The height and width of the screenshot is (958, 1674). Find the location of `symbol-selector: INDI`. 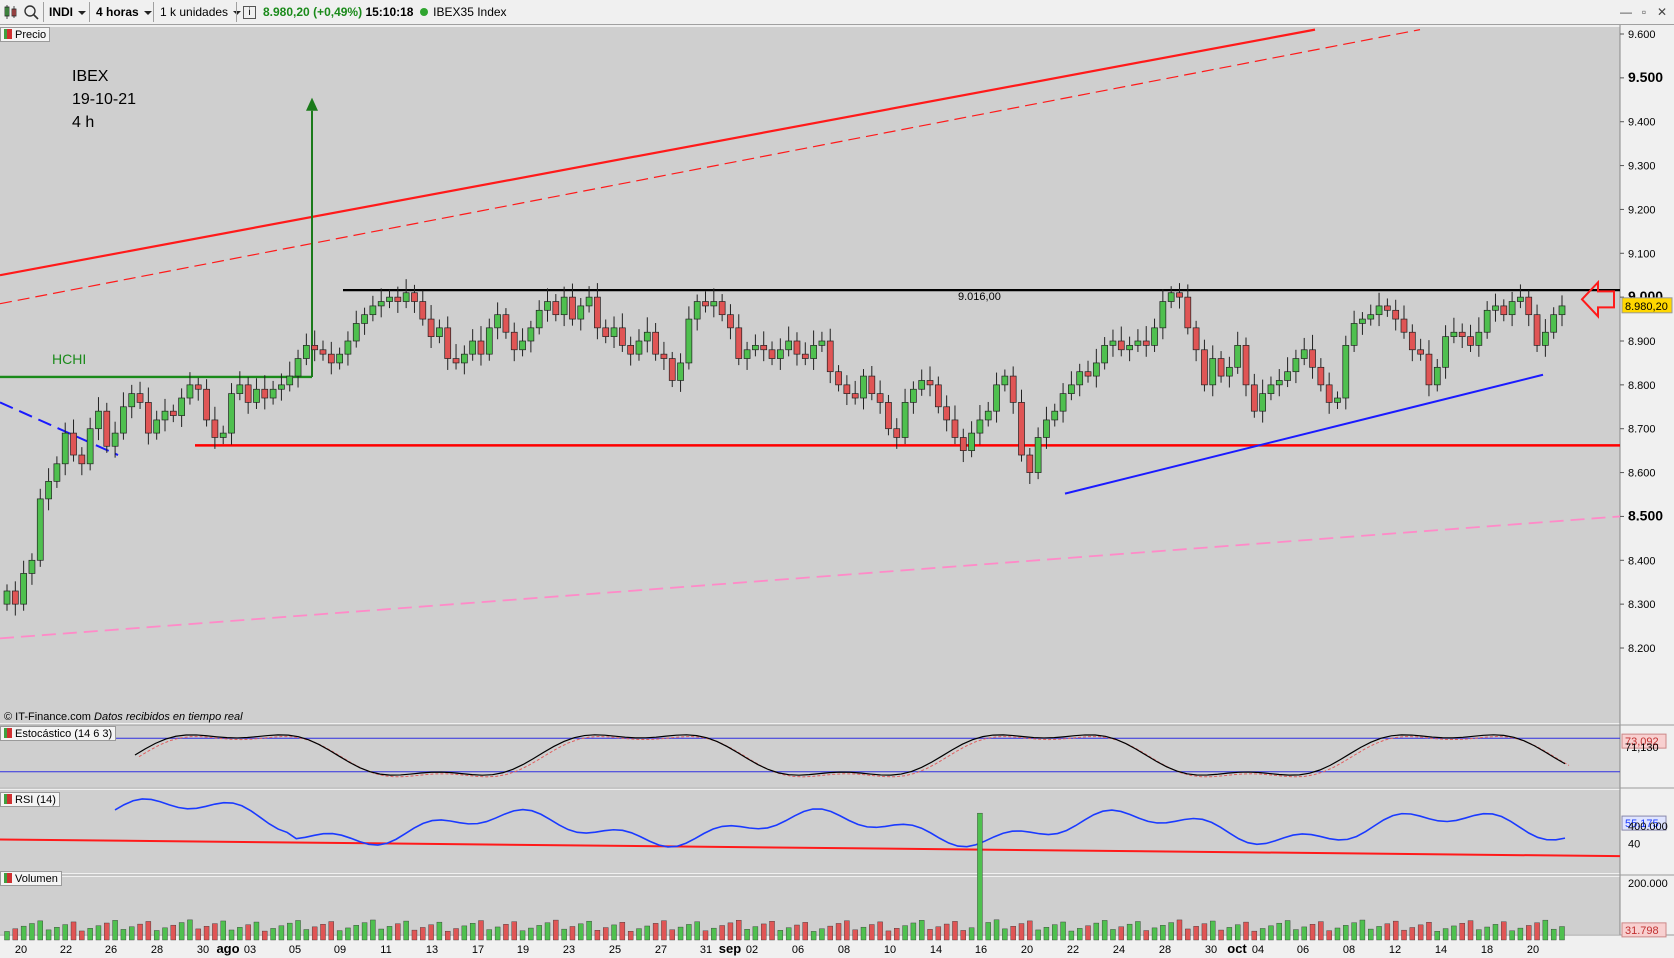

symbol-selector: INDI is located at coordinates (67, 12).